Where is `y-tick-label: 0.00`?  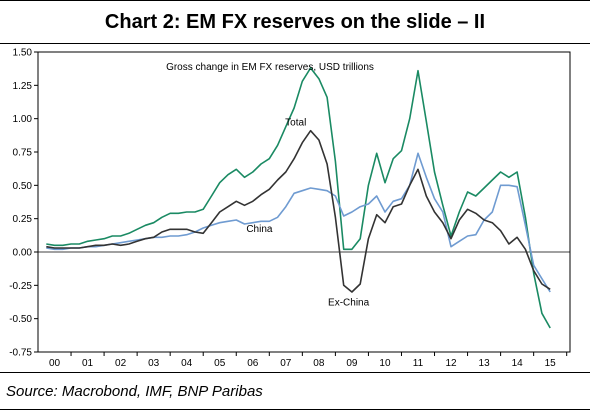 y-tick-label: 0.00 is located at coordinates (23, 253).